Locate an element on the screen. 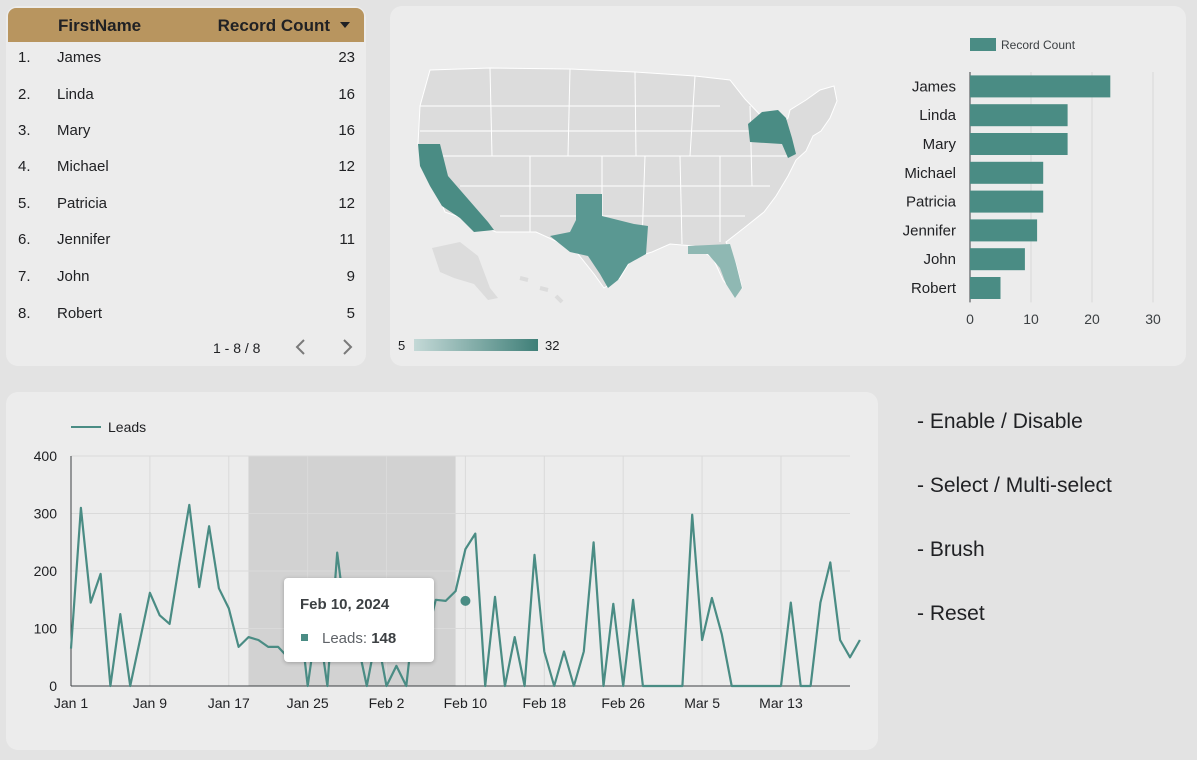 The width and height of the screenshot is (1197, 760). table-row: 1. James 23 is located at coordinates (186, 58).